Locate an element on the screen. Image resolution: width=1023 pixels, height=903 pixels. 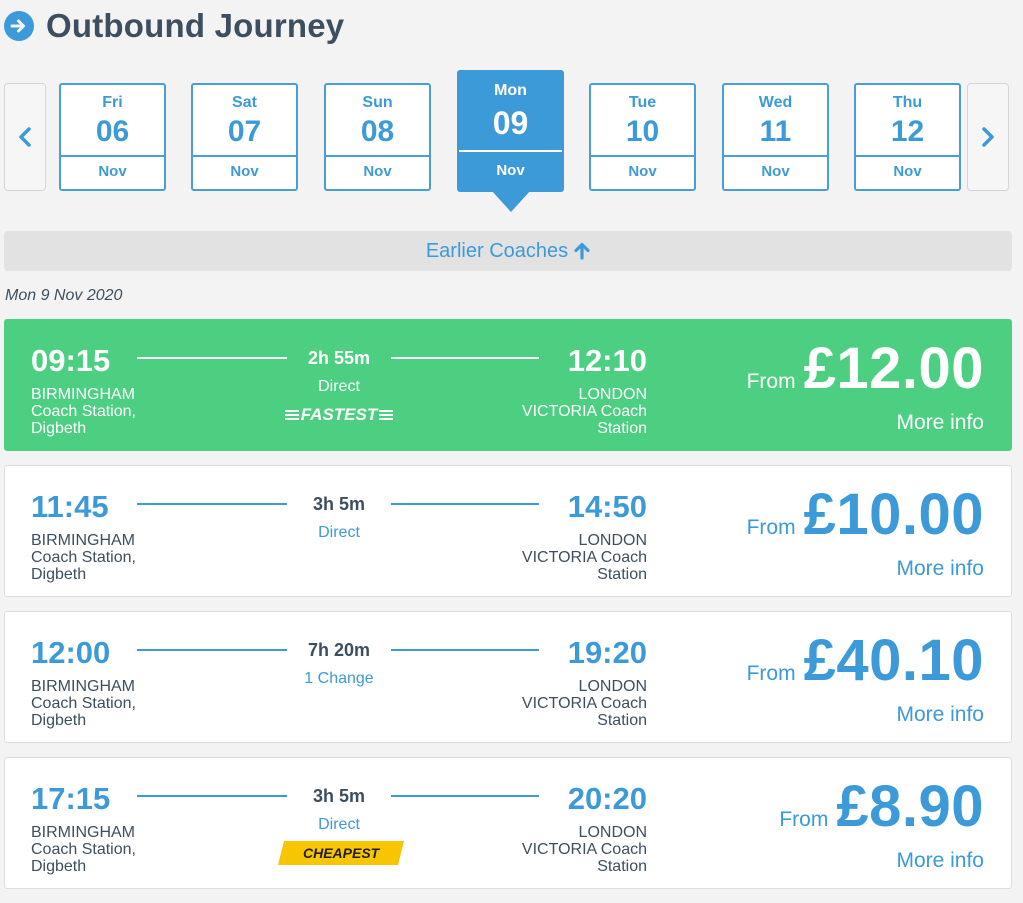
departure-time: 09:15 is located at coordinates (71, 360).